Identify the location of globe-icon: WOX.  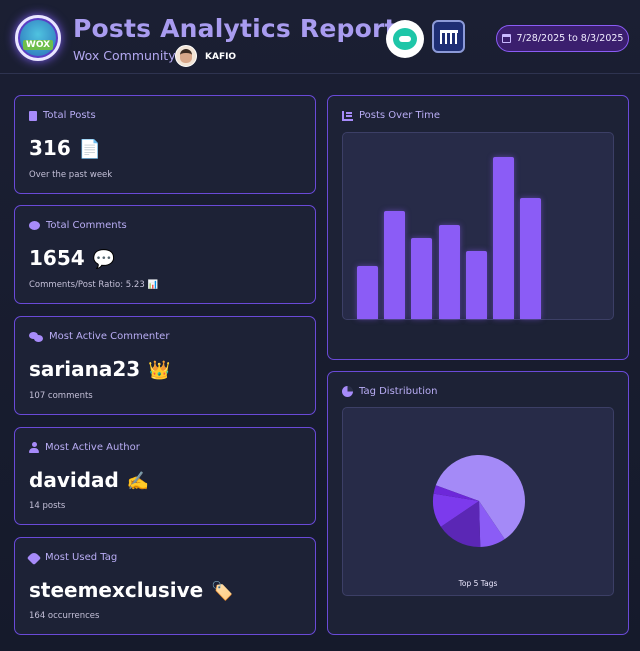
(38, 38).